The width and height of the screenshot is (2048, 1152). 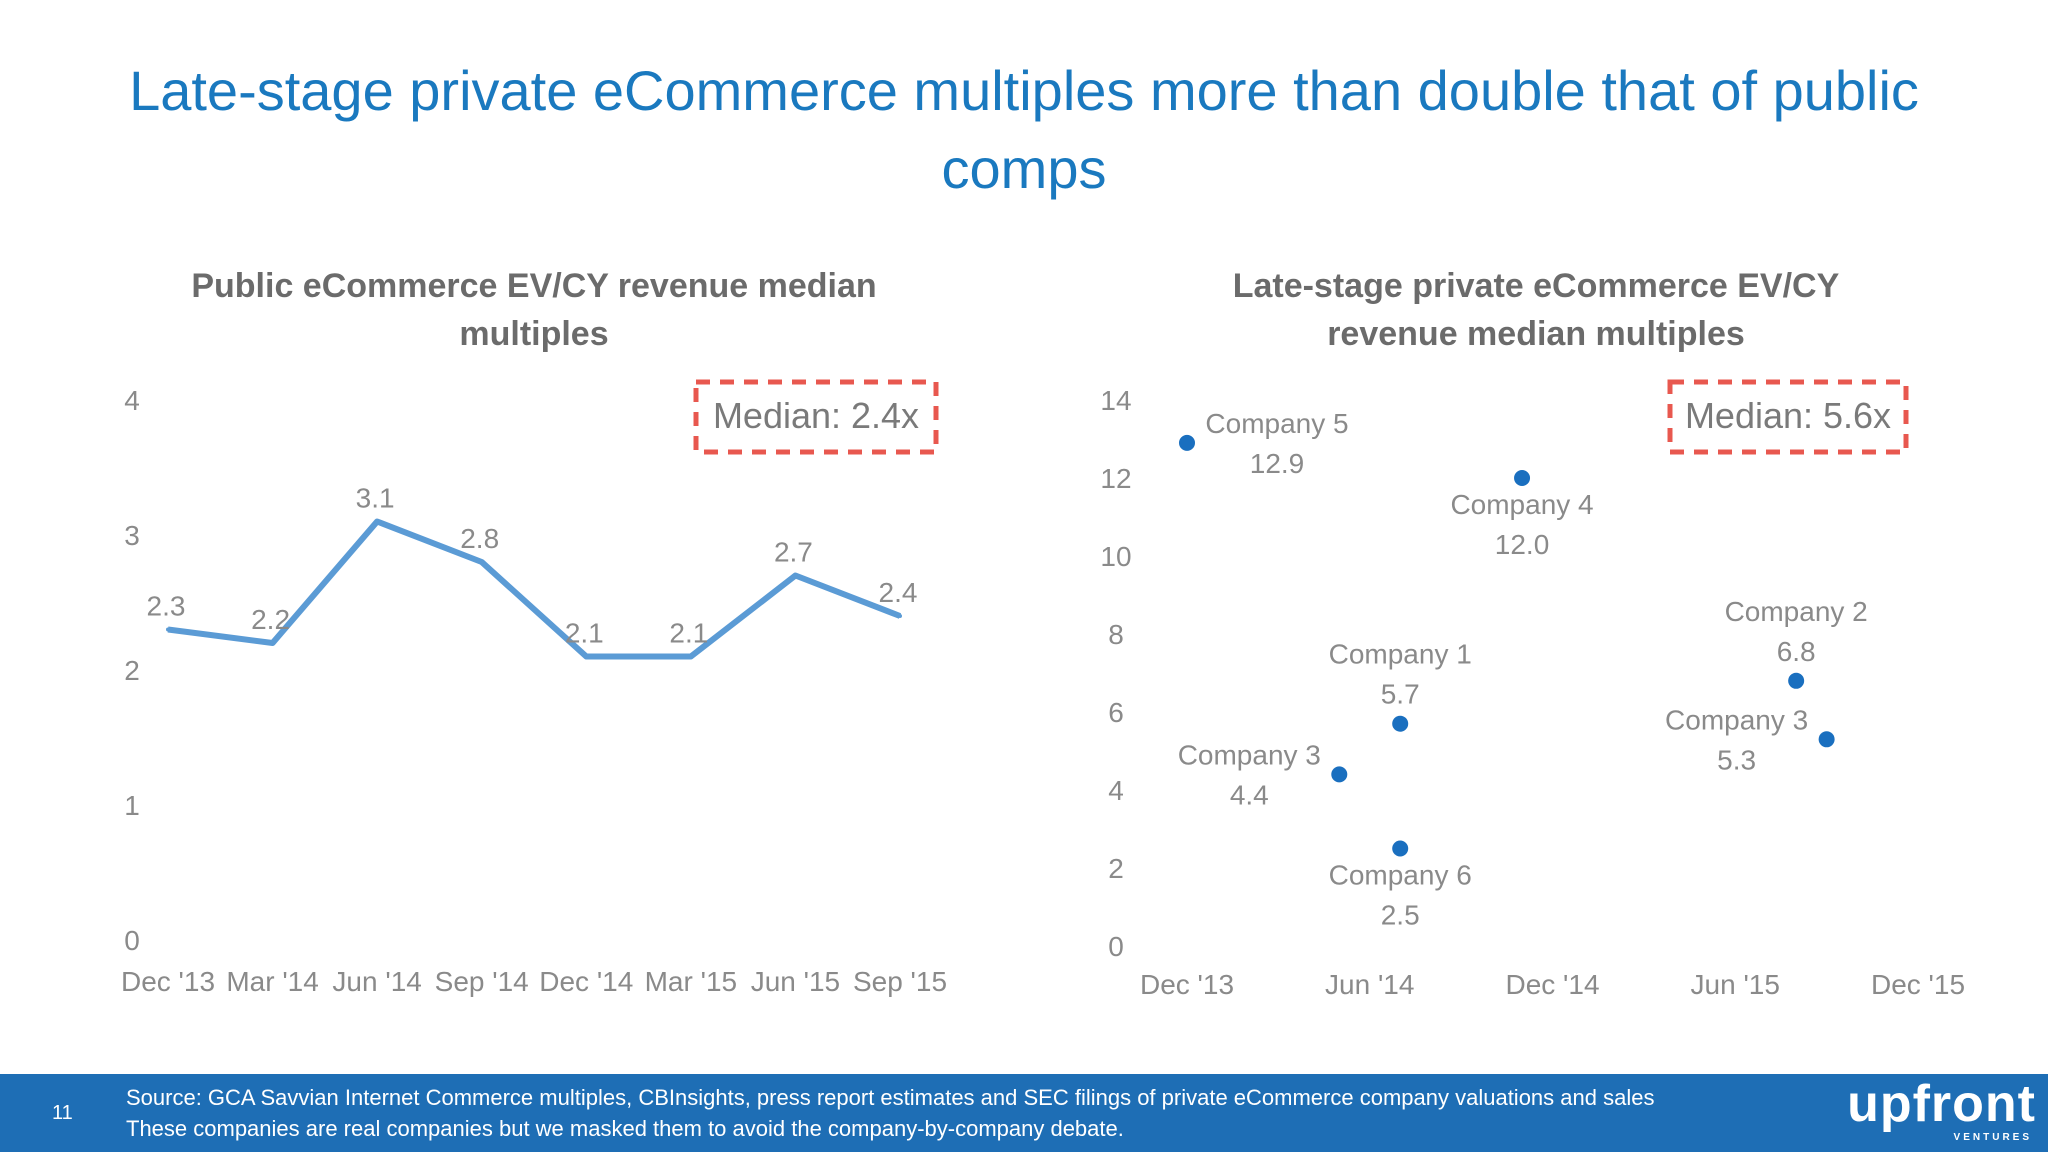 I want to click on y-tick-label: 3, so click(x=132, y=535).